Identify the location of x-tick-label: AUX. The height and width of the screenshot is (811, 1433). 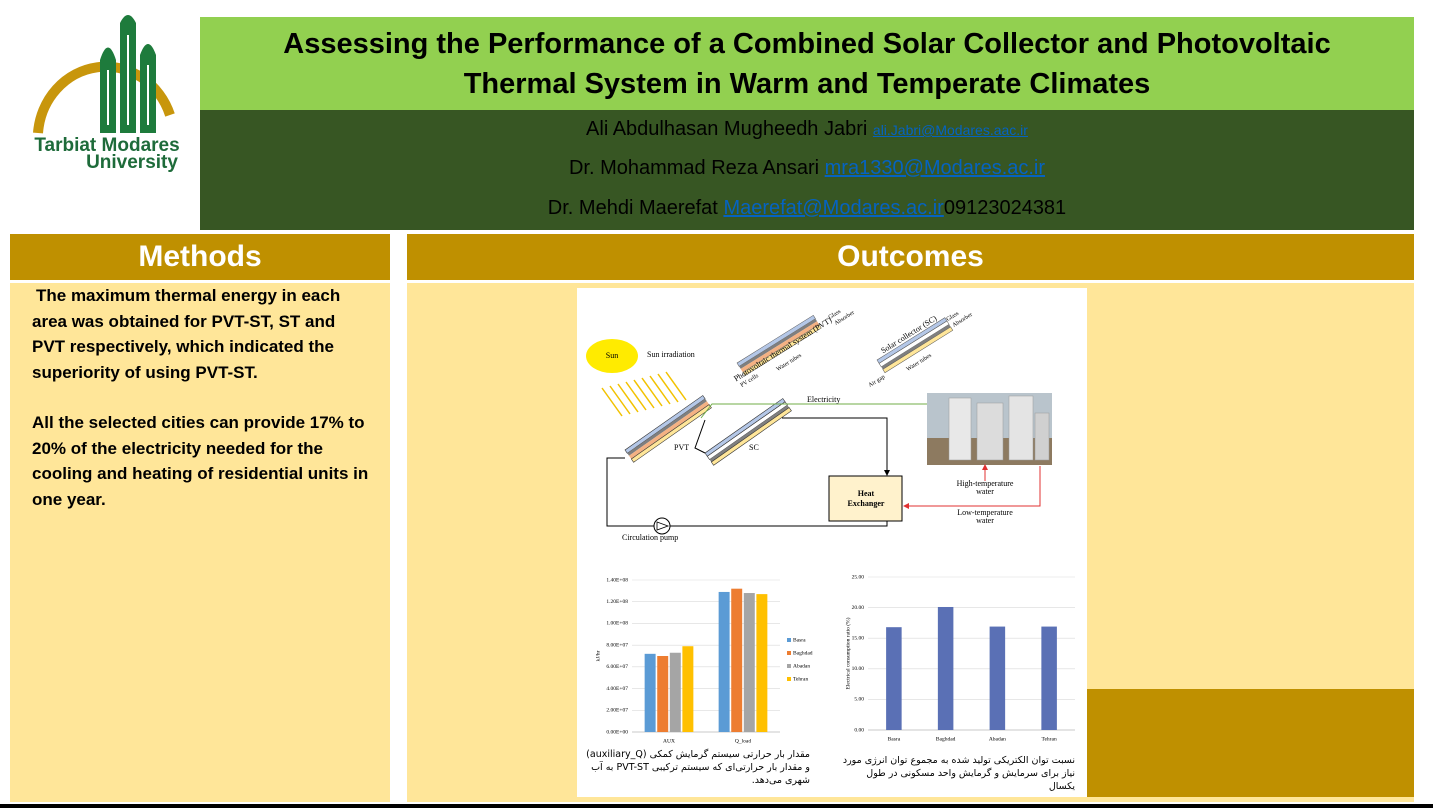
(669, 741).